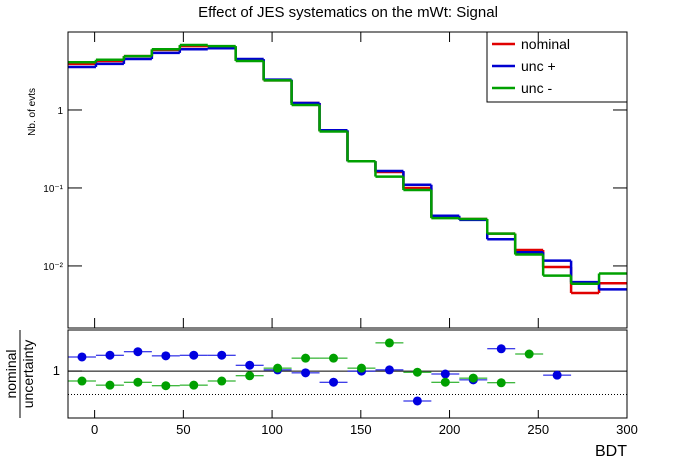 The height and width of the screenshot is (472, 696). What do you see at coordinates (536, 88) in the screenshot?
I see `legend-label: unc -` at bounding box center [536, 88].